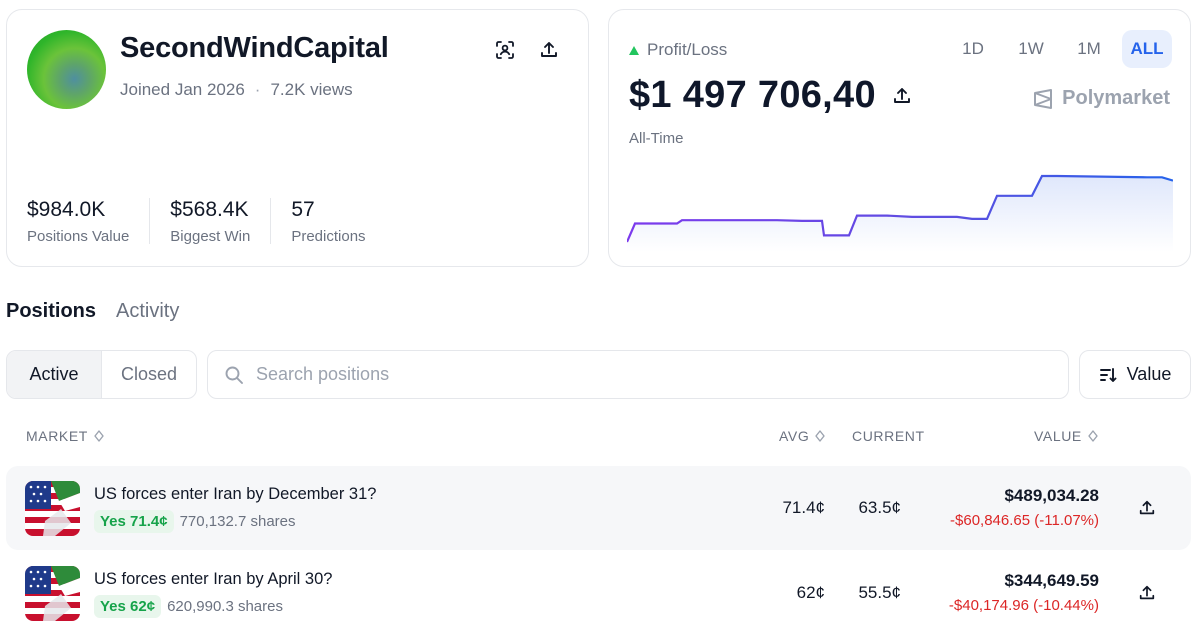 The height and width of the screenshot is (626, 1199). I want to click on search-input, so click(636, 374).